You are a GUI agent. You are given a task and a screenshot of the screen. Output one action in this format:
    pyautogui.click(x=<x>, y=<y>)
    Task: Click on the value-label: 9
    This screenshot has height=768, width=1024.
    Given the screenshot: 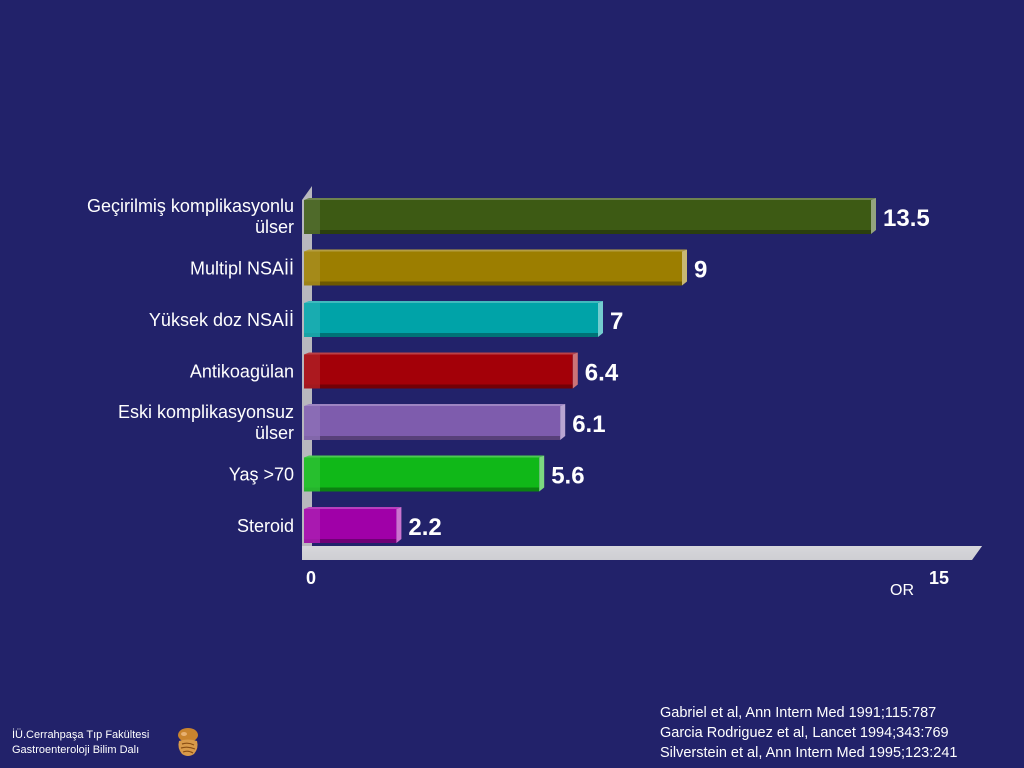 What is the action you would take?
    pyautogui.click(x=700, y=270)
    